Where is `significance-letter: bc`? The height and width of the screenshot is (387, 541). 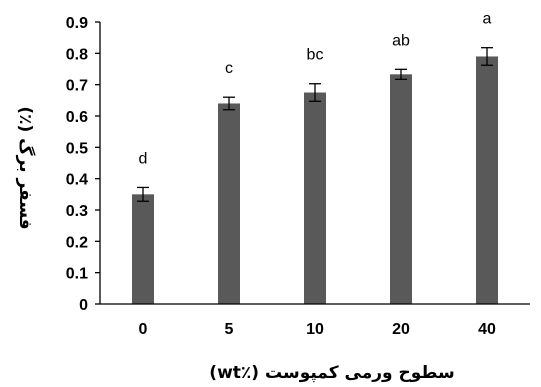
significance-letter: bc is located at coordinates (315, 55).